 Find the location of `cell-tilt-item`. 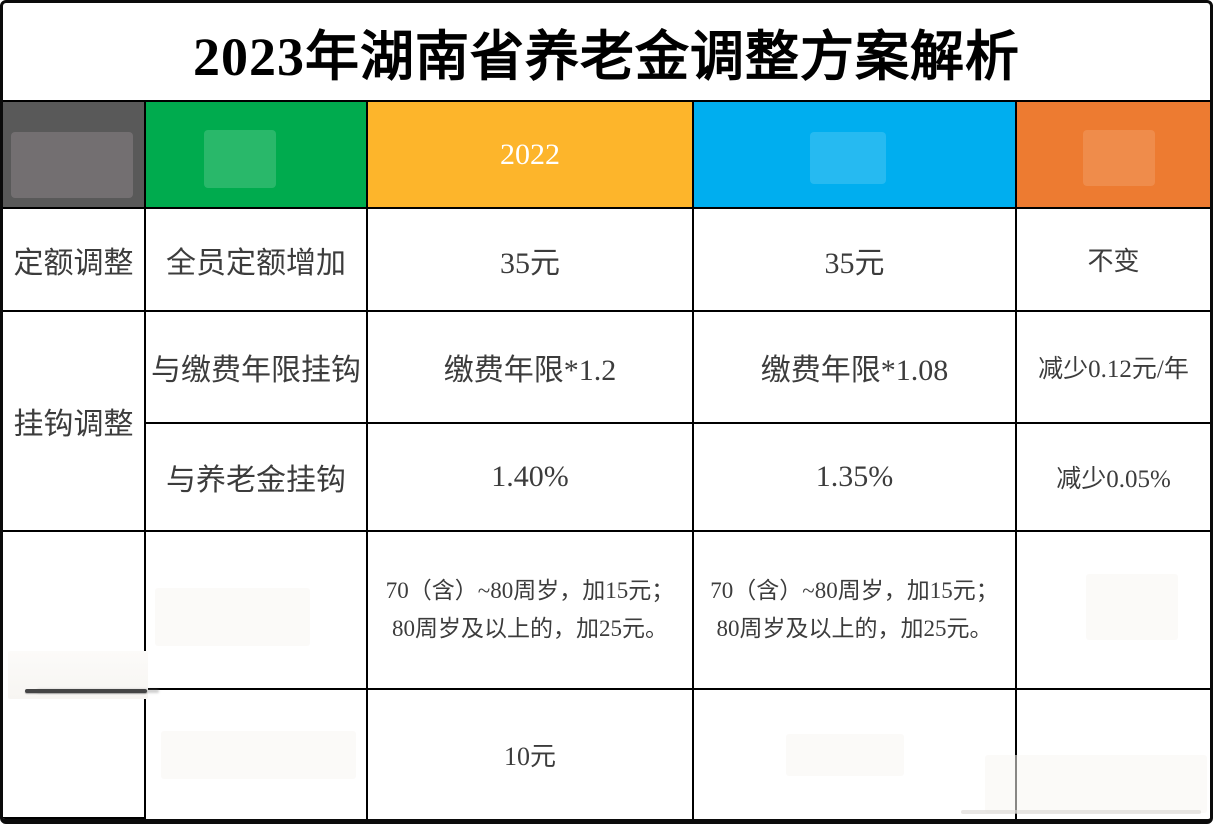

cell-tilt-item is located at coordinates (257, 611).